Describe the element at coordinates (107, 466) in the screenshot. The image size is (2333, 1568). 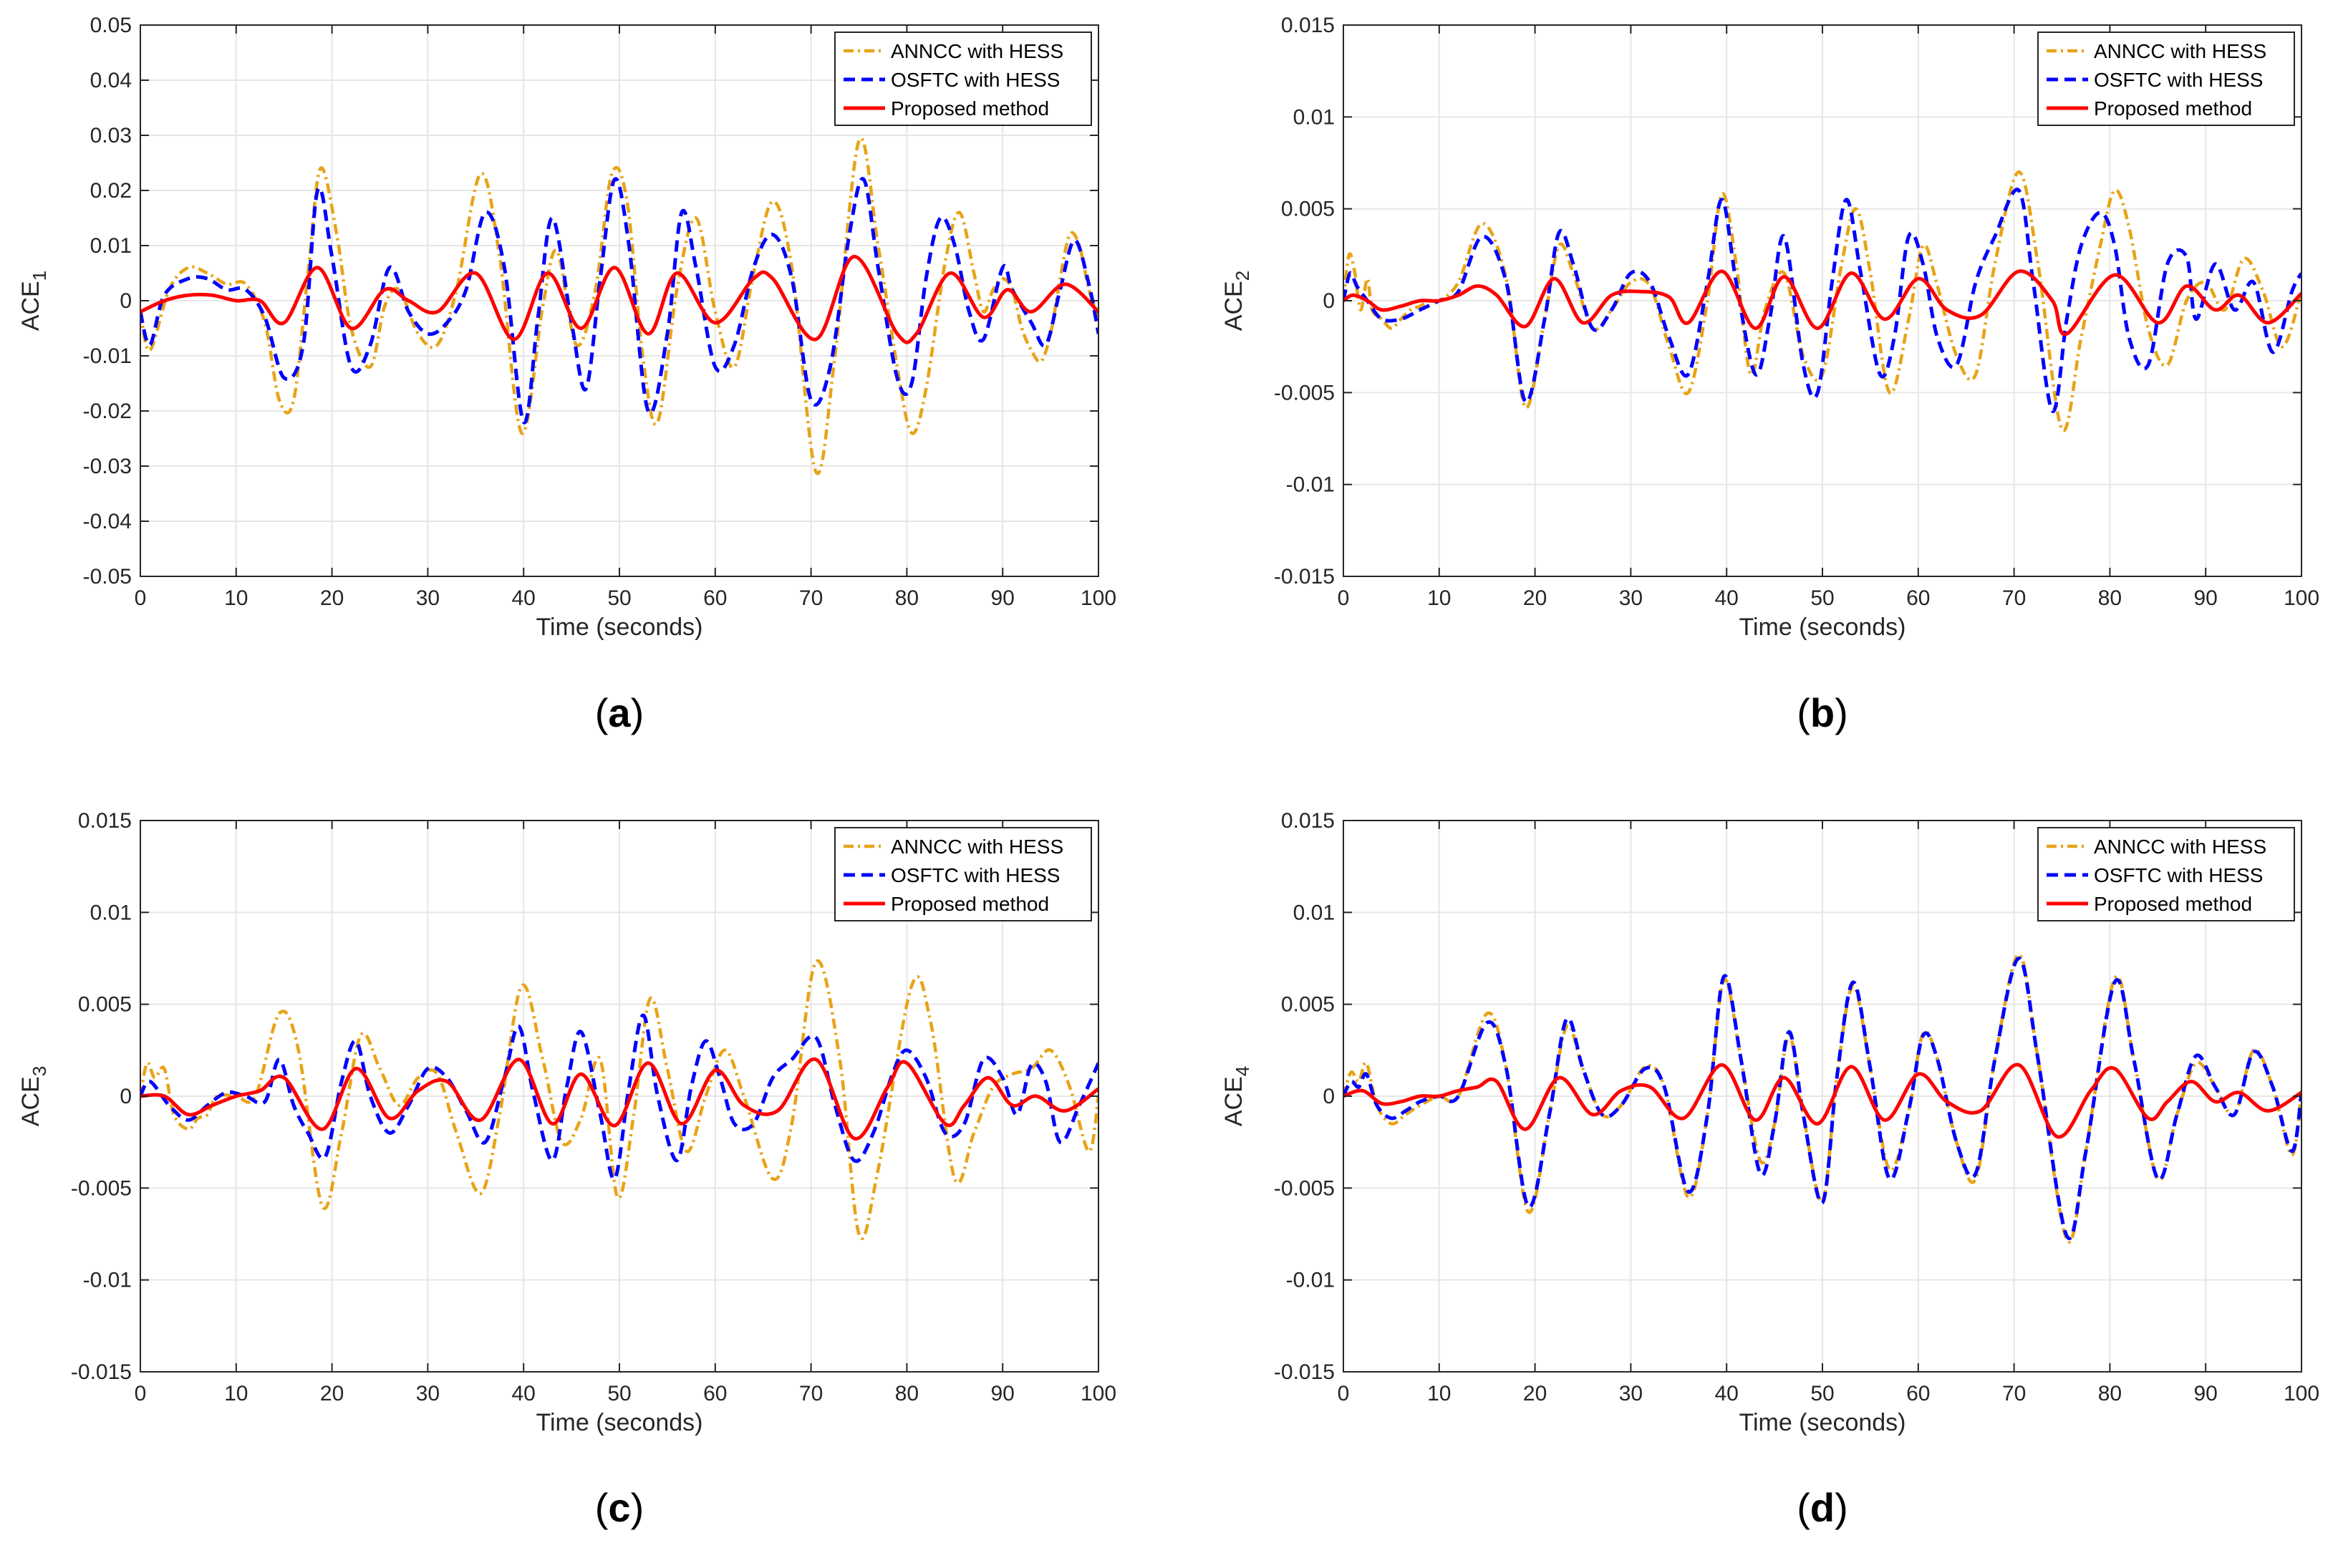
I see `y-tick-label: -0.03` at that location.